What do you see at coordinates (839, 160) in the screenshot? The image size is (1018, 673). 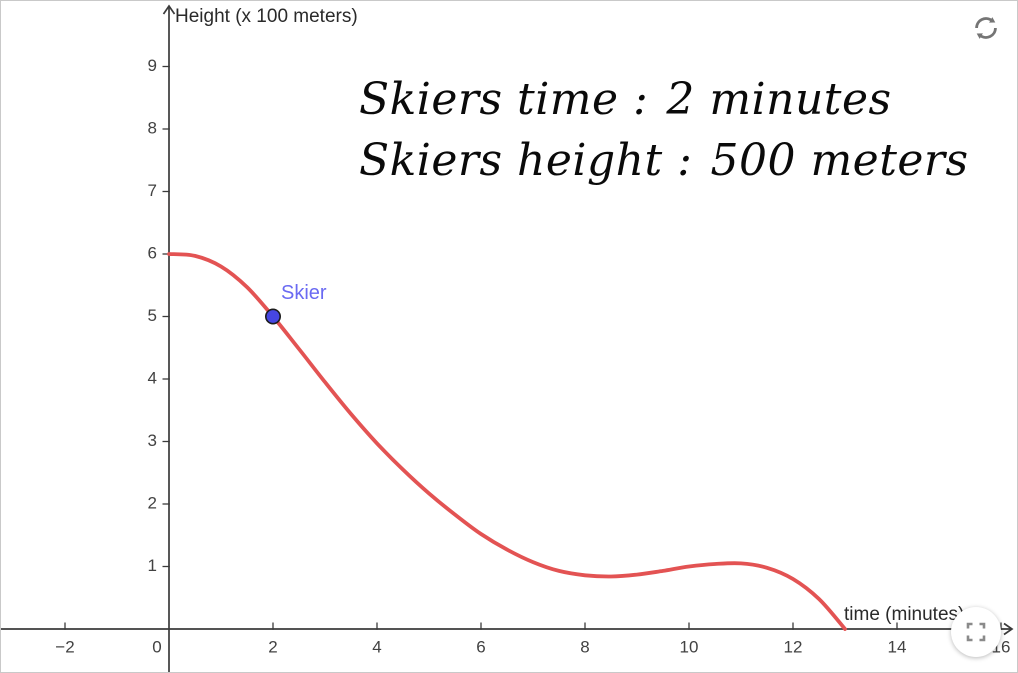 I see `caption-height-value: 500 meters` at bounding box center [839, 160].